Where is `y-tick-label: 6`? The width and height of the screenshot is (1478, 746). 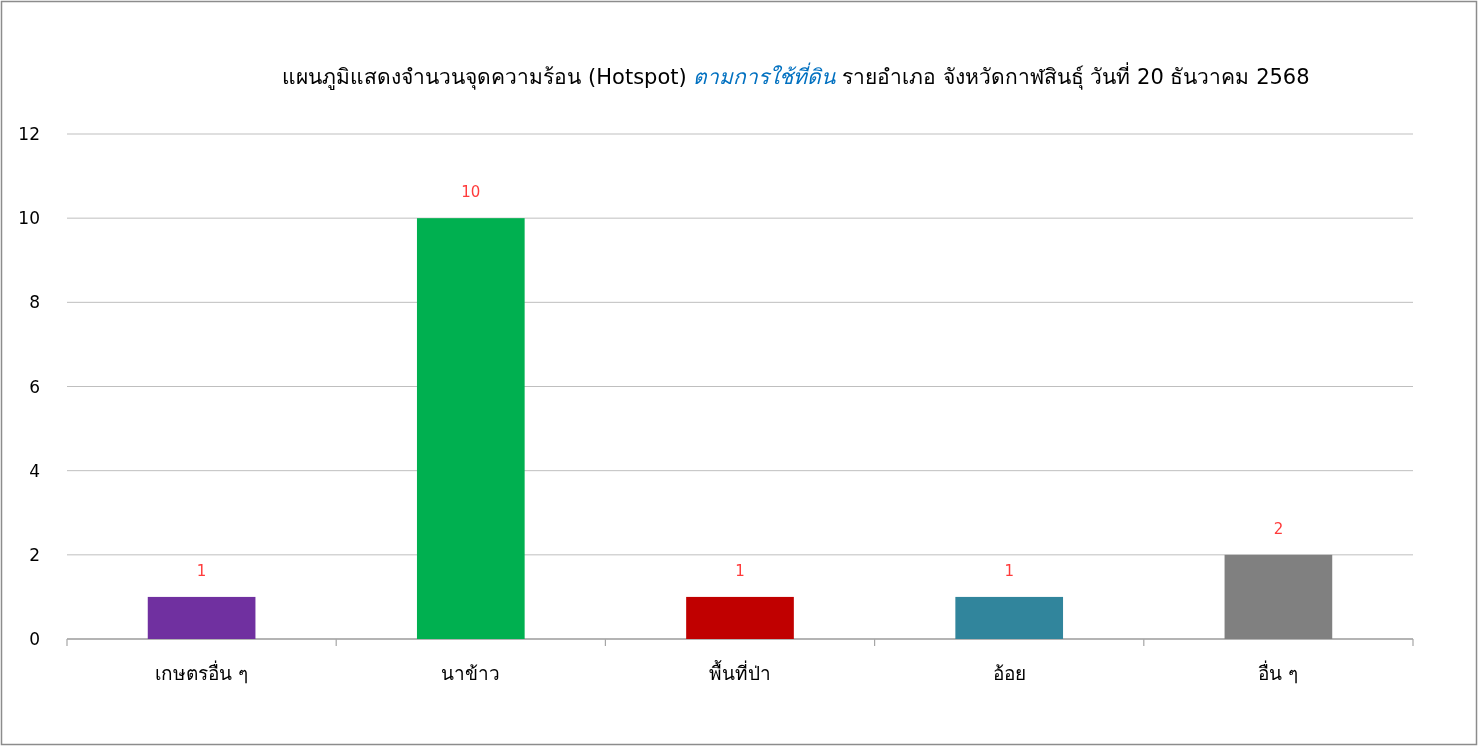 y-tick-label: 6 is located at coordinates (34, 386).